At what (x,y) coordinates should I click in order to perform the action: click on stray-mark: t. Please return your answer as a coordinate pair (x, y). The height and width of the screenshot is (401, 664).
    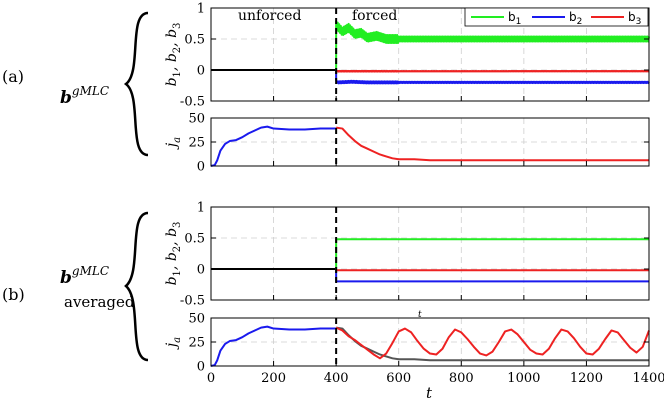
    Looking at the image, I should click on (420, 315).